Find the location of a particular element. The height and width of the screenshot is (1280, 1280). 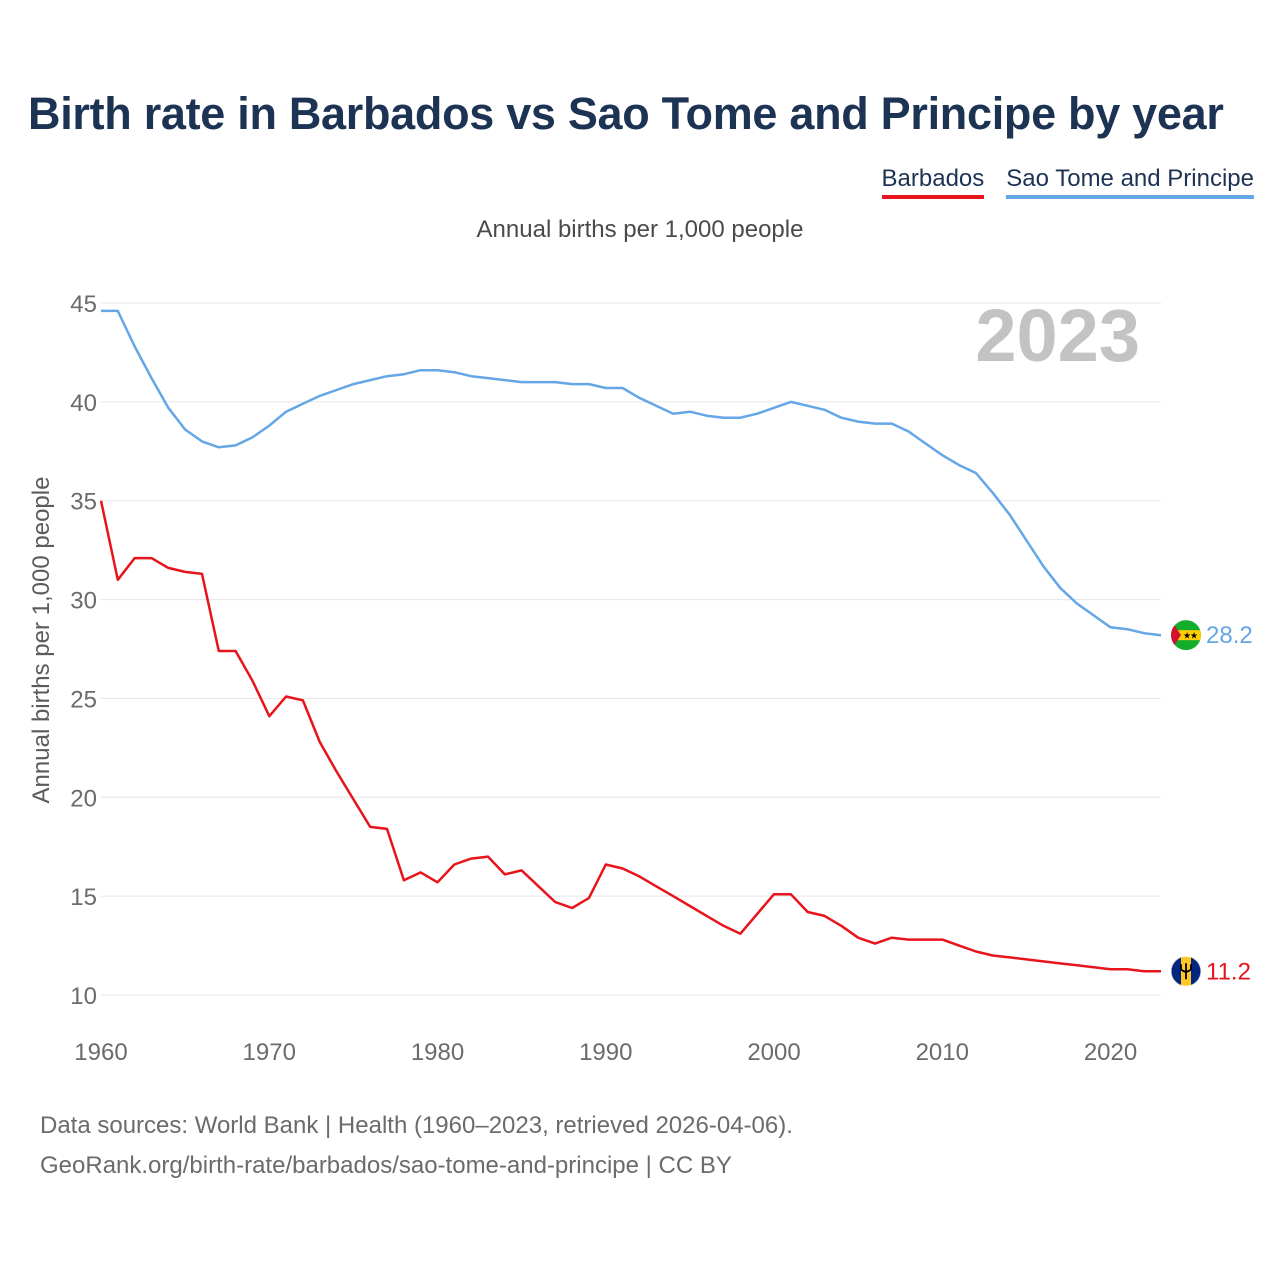

legend-item-barbados: Barbados is located at coordinates (933, 182).